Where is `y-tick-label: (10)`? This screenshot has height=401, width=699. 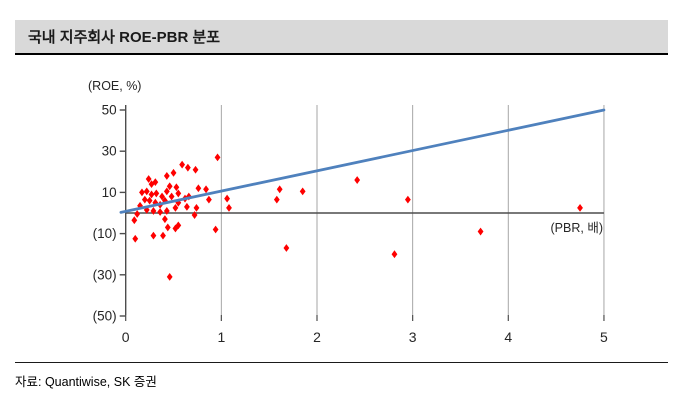 y-tick-label: (10) is located at coordinates (105, 233).